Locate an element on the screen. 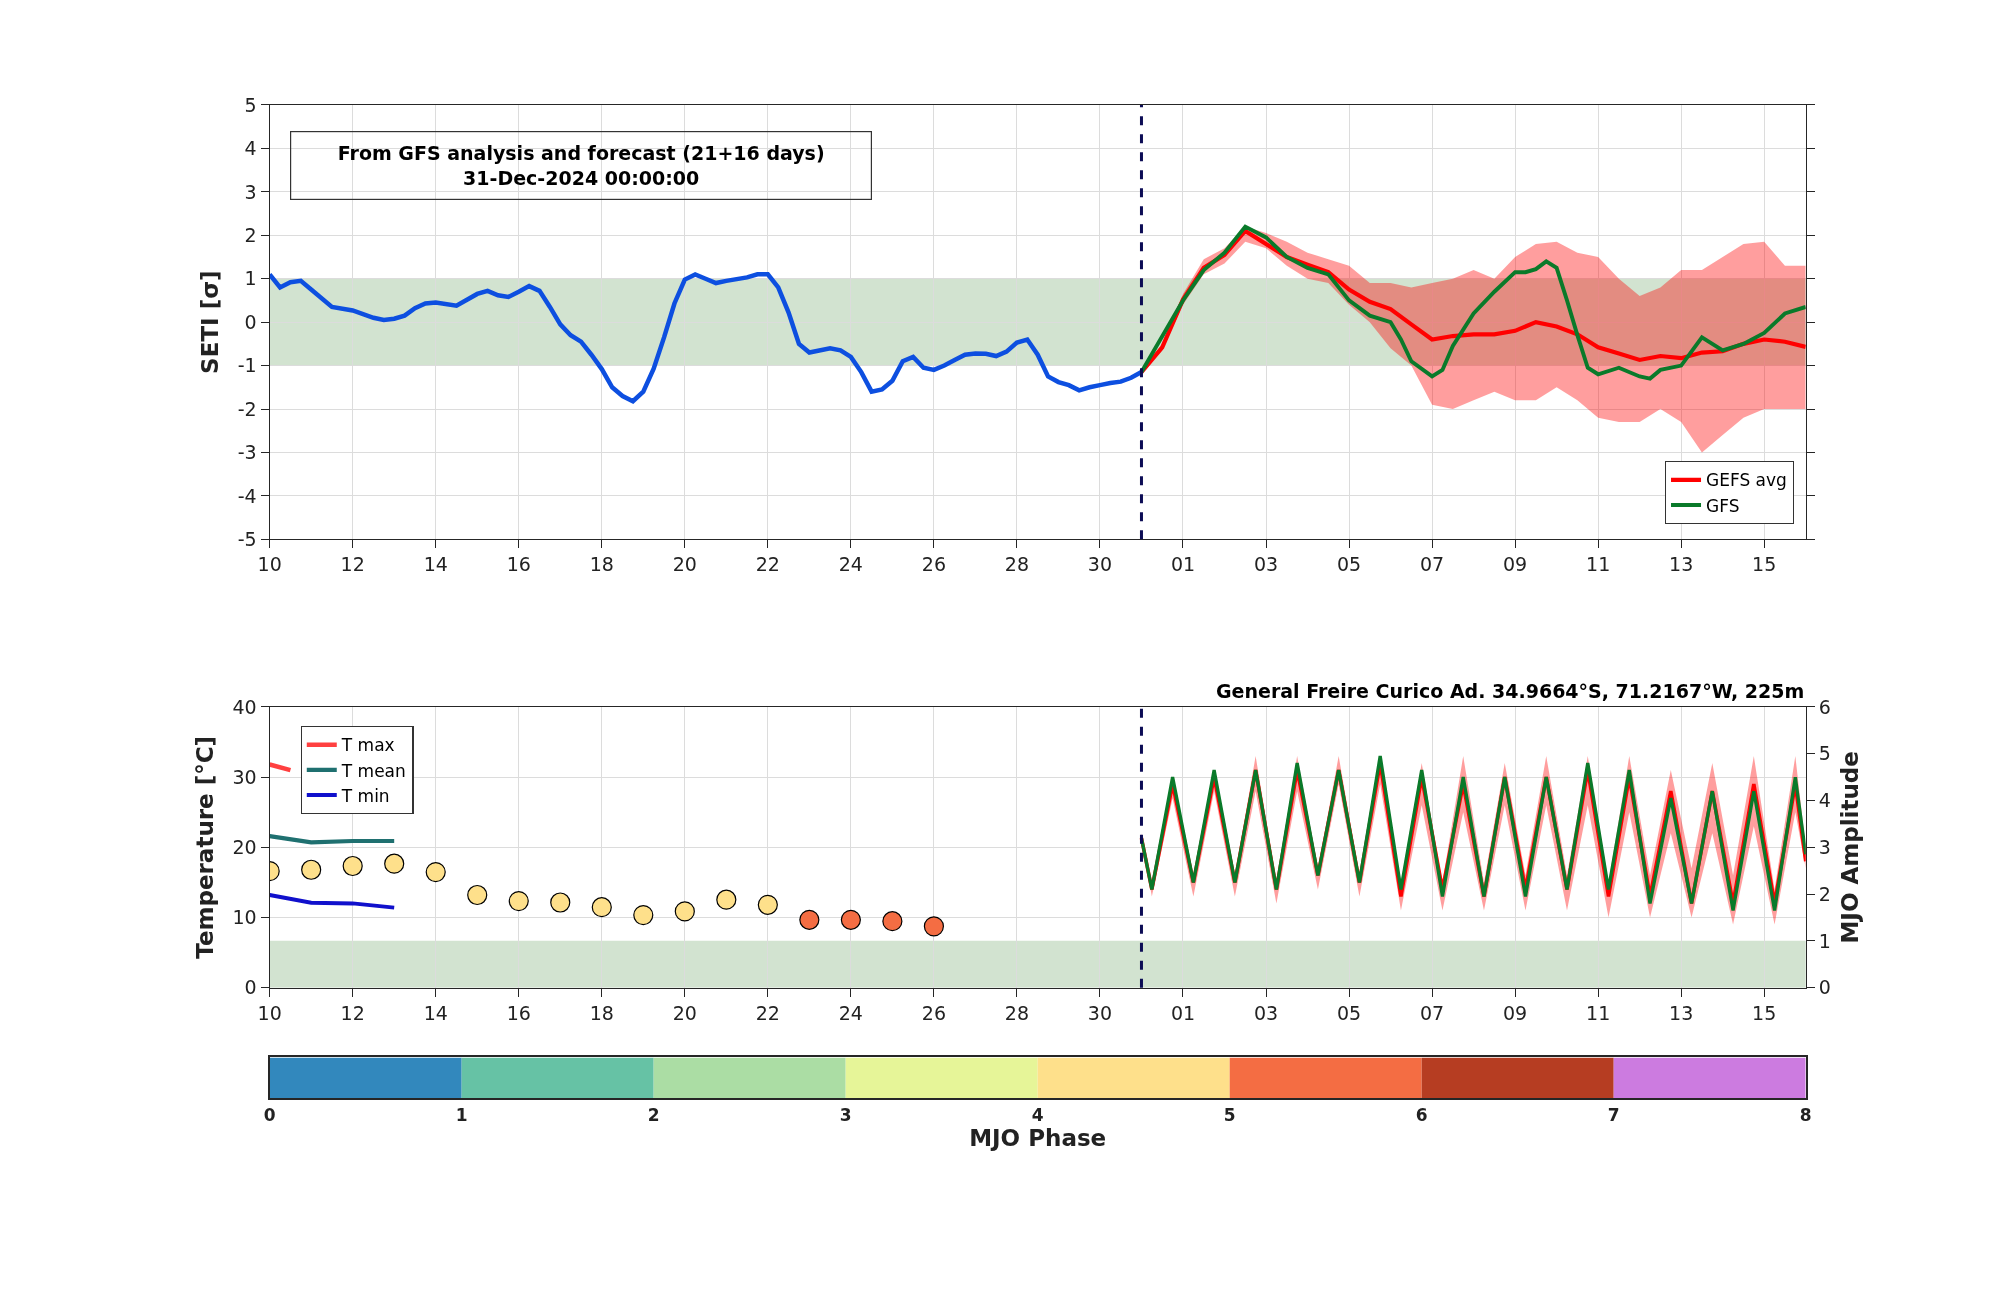  y2-tick-label: 1 is located at coordinates (1824, 940).